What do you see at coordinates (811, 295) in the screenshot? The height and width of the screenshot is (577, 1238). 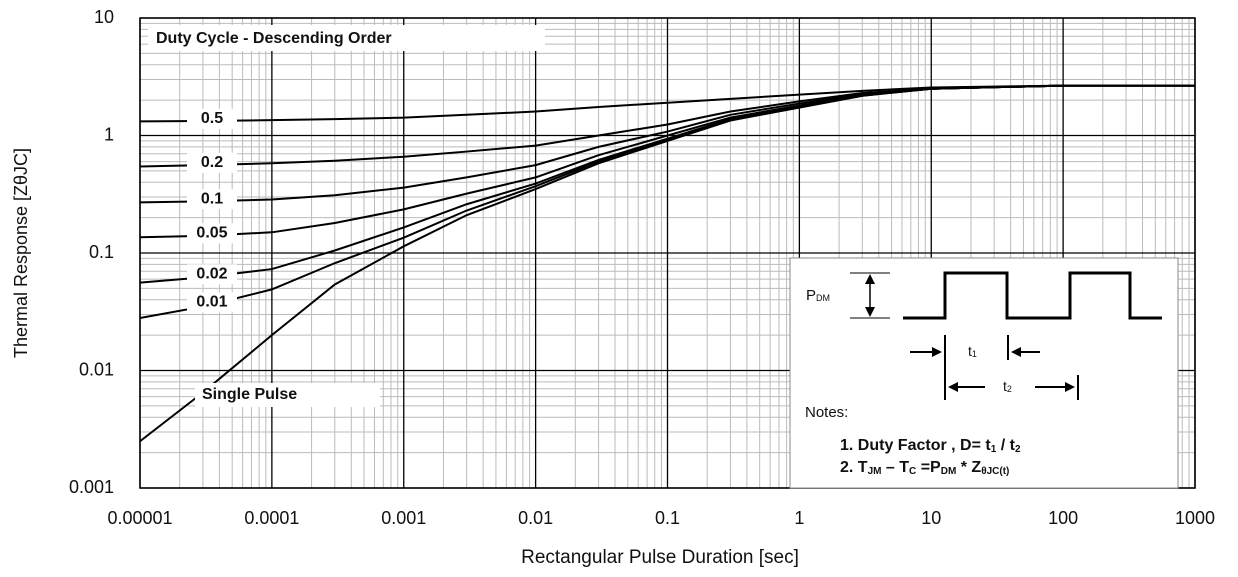 I see `pdm-text: P` at bounding box center [811, 295].